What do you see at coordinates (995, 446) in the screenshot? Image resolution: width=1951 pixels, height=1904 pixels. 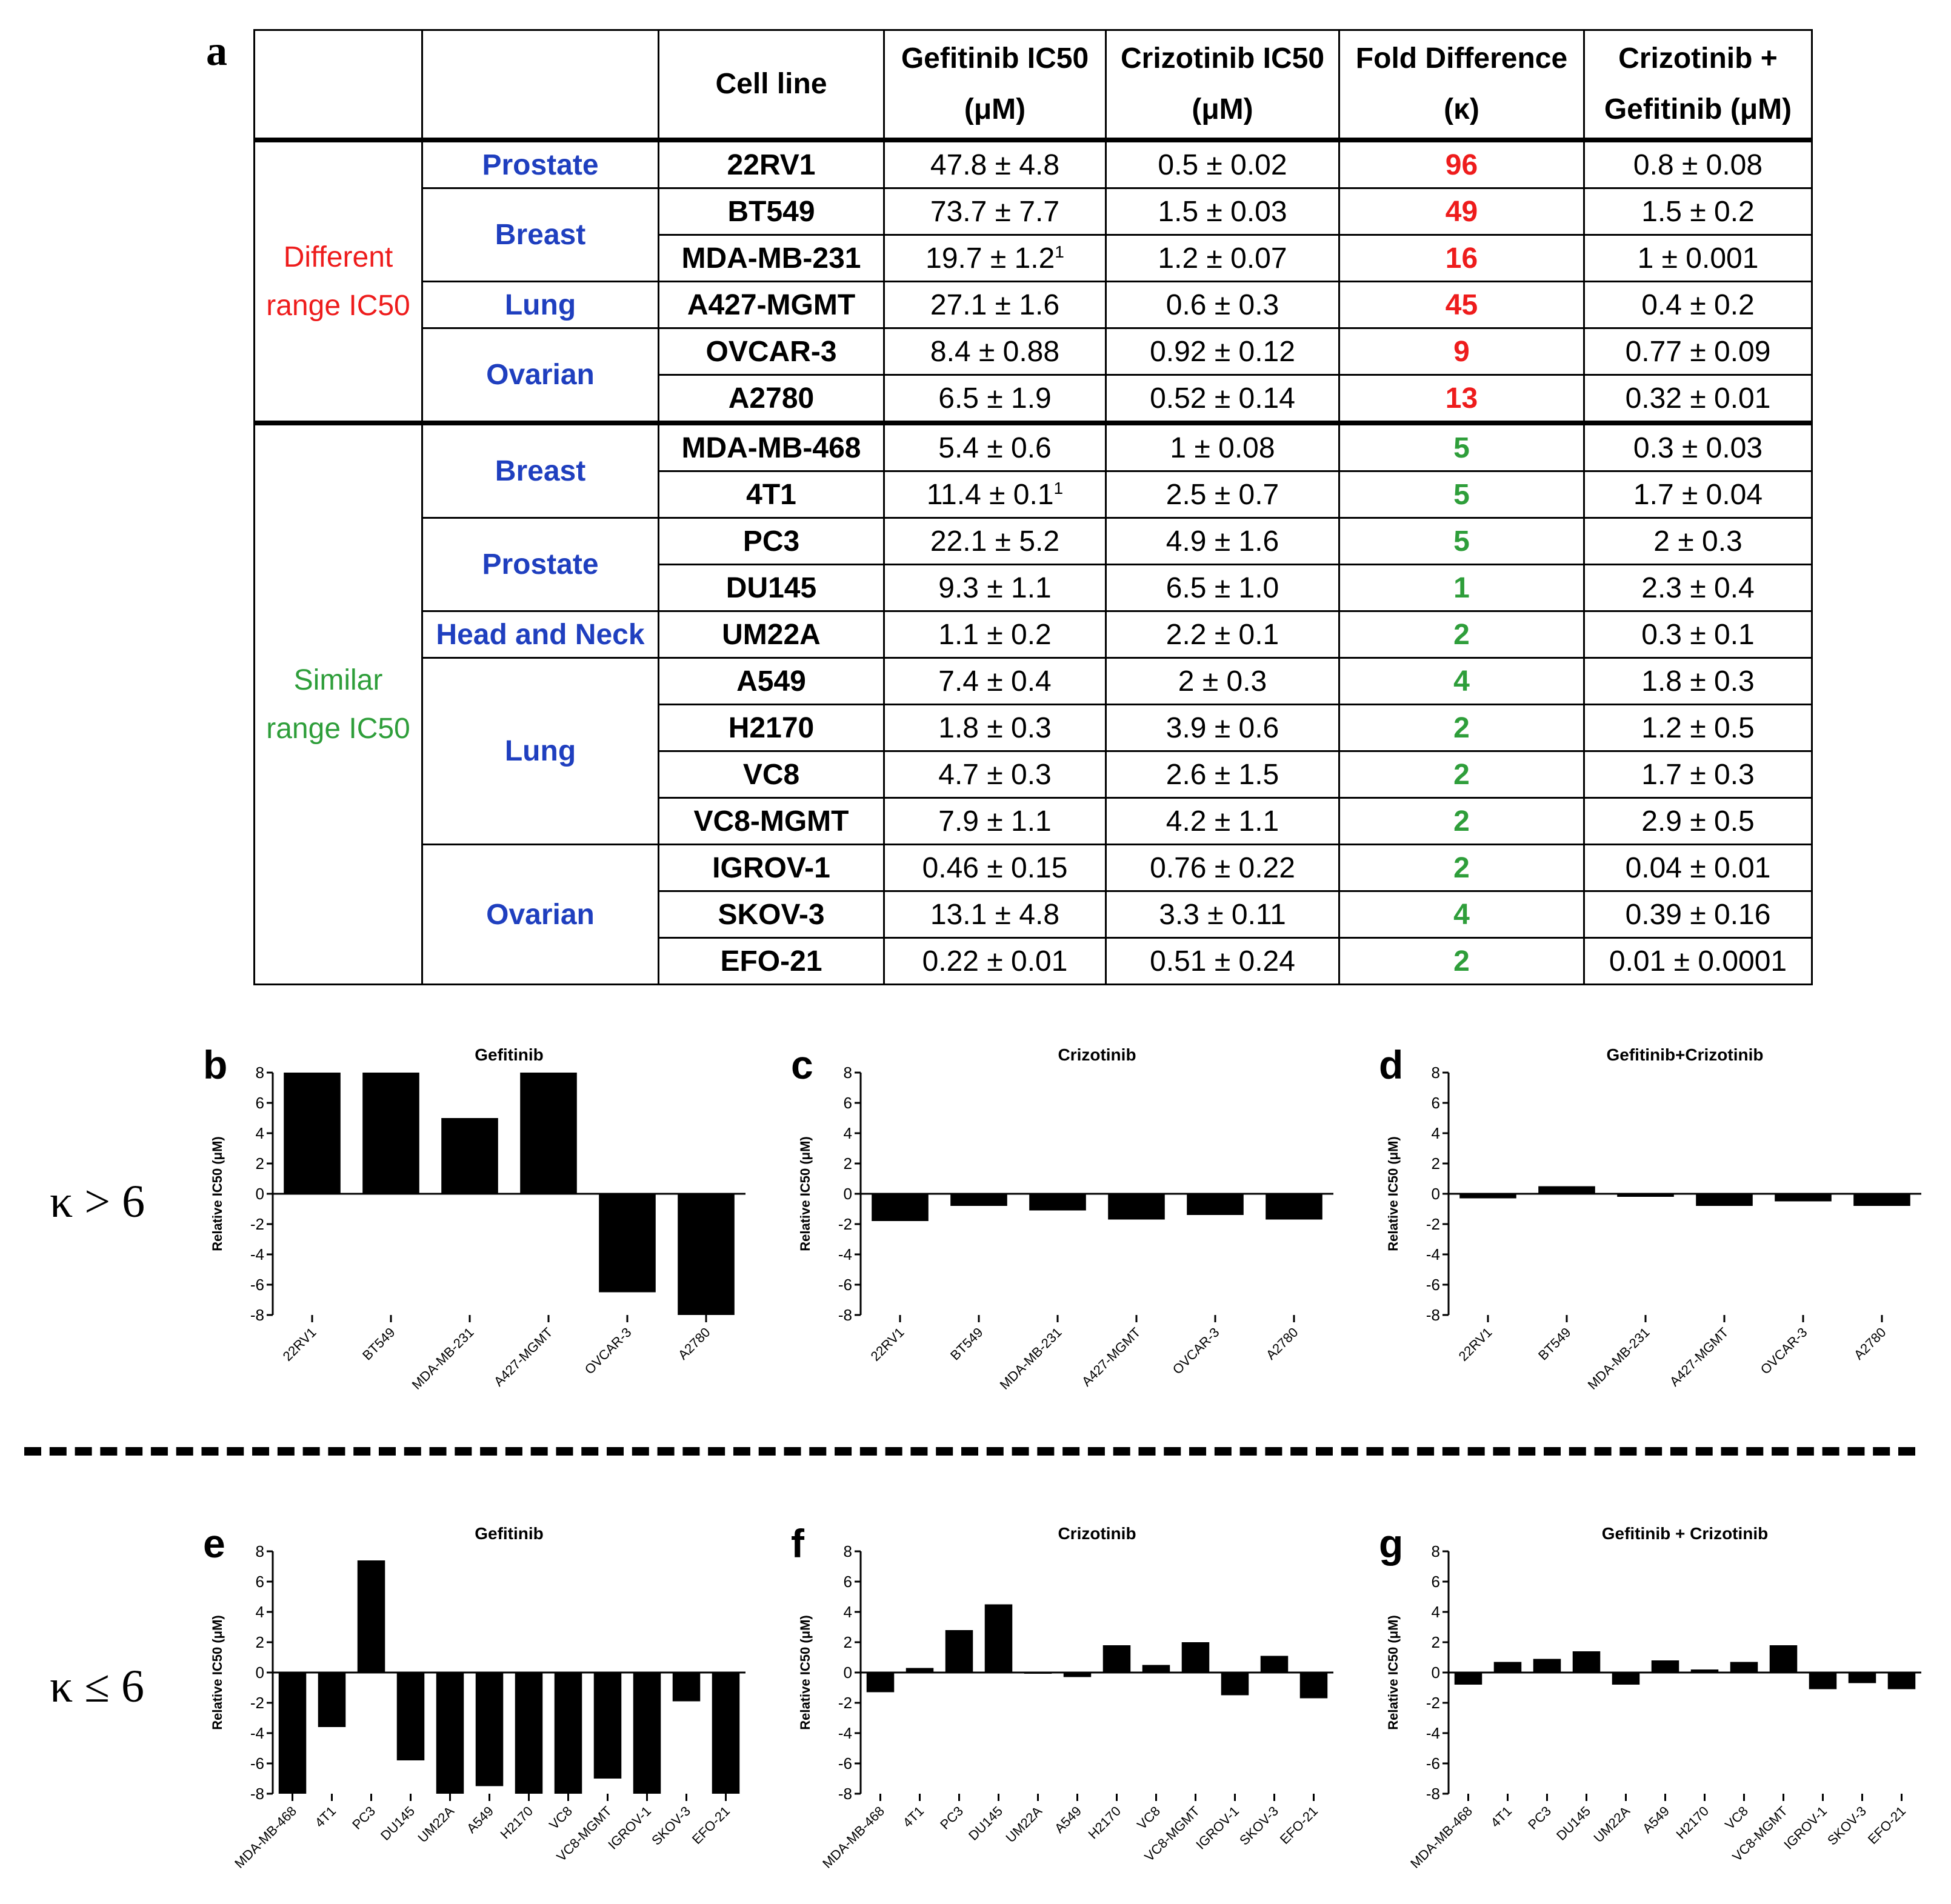 I see `gefitinib-value: 5.4 ± 0.6` at bounding box center [995, 446].